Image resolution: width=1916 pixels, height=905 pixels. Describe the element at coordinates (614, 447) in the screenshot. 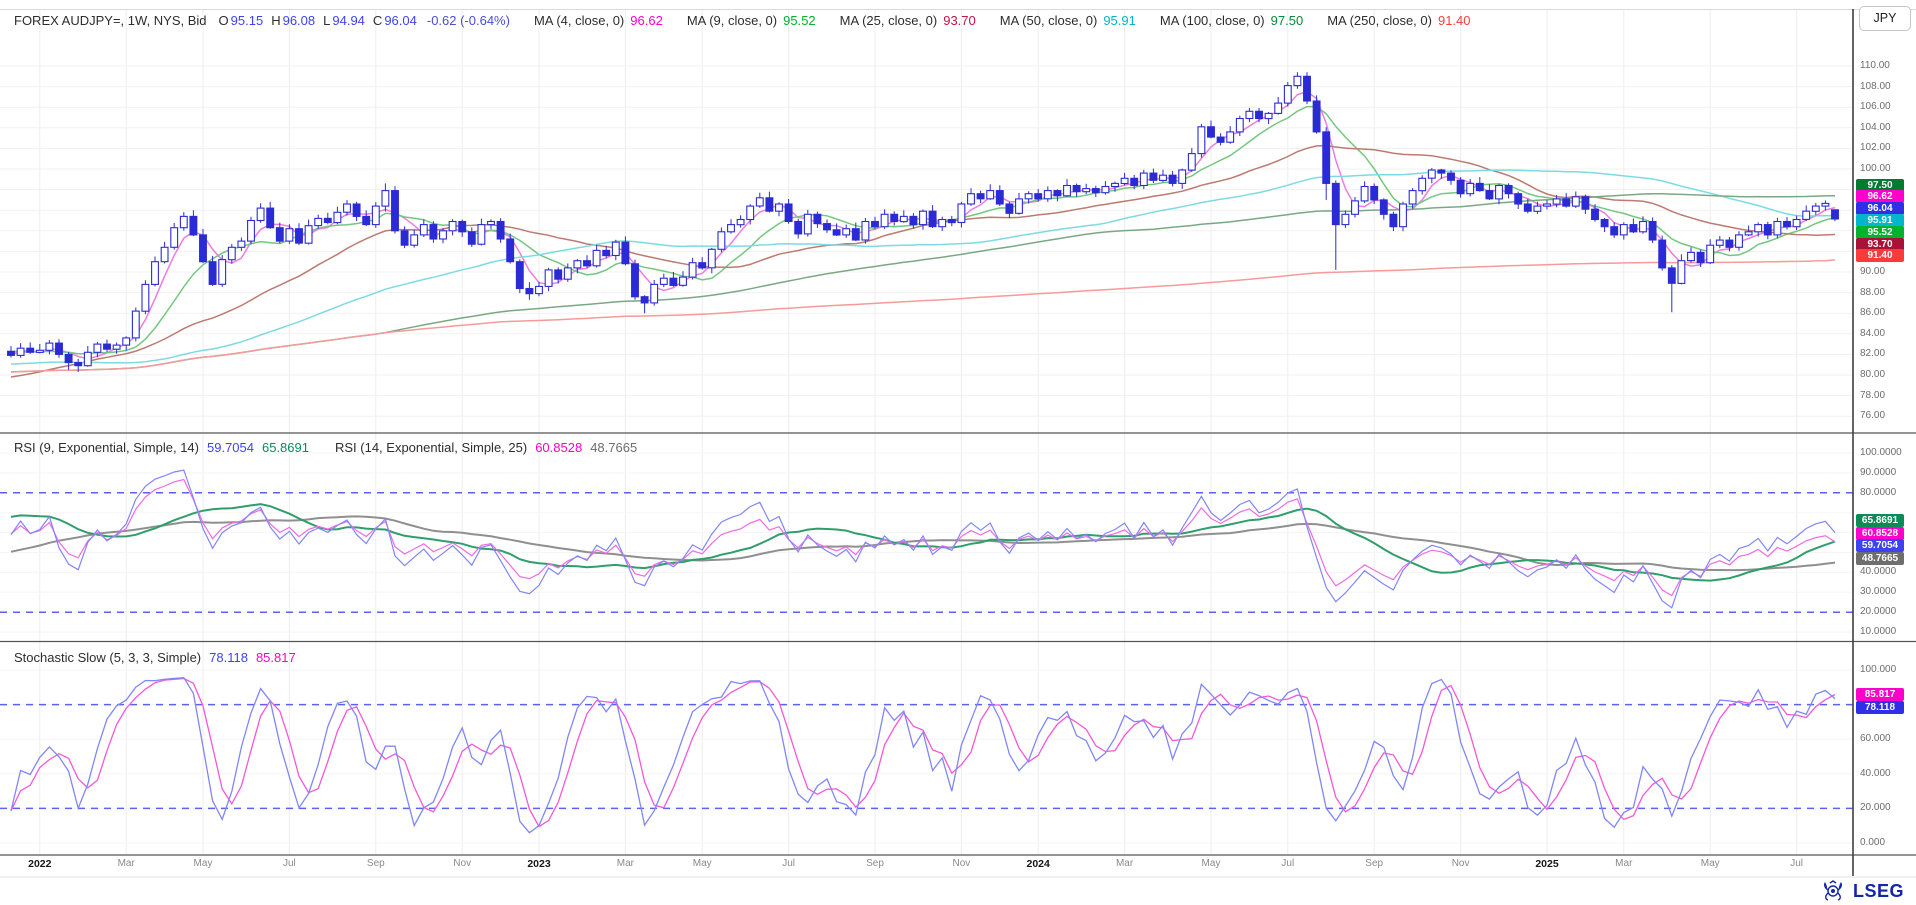

I see `rsi-legend-field: 48.7665` at that location.